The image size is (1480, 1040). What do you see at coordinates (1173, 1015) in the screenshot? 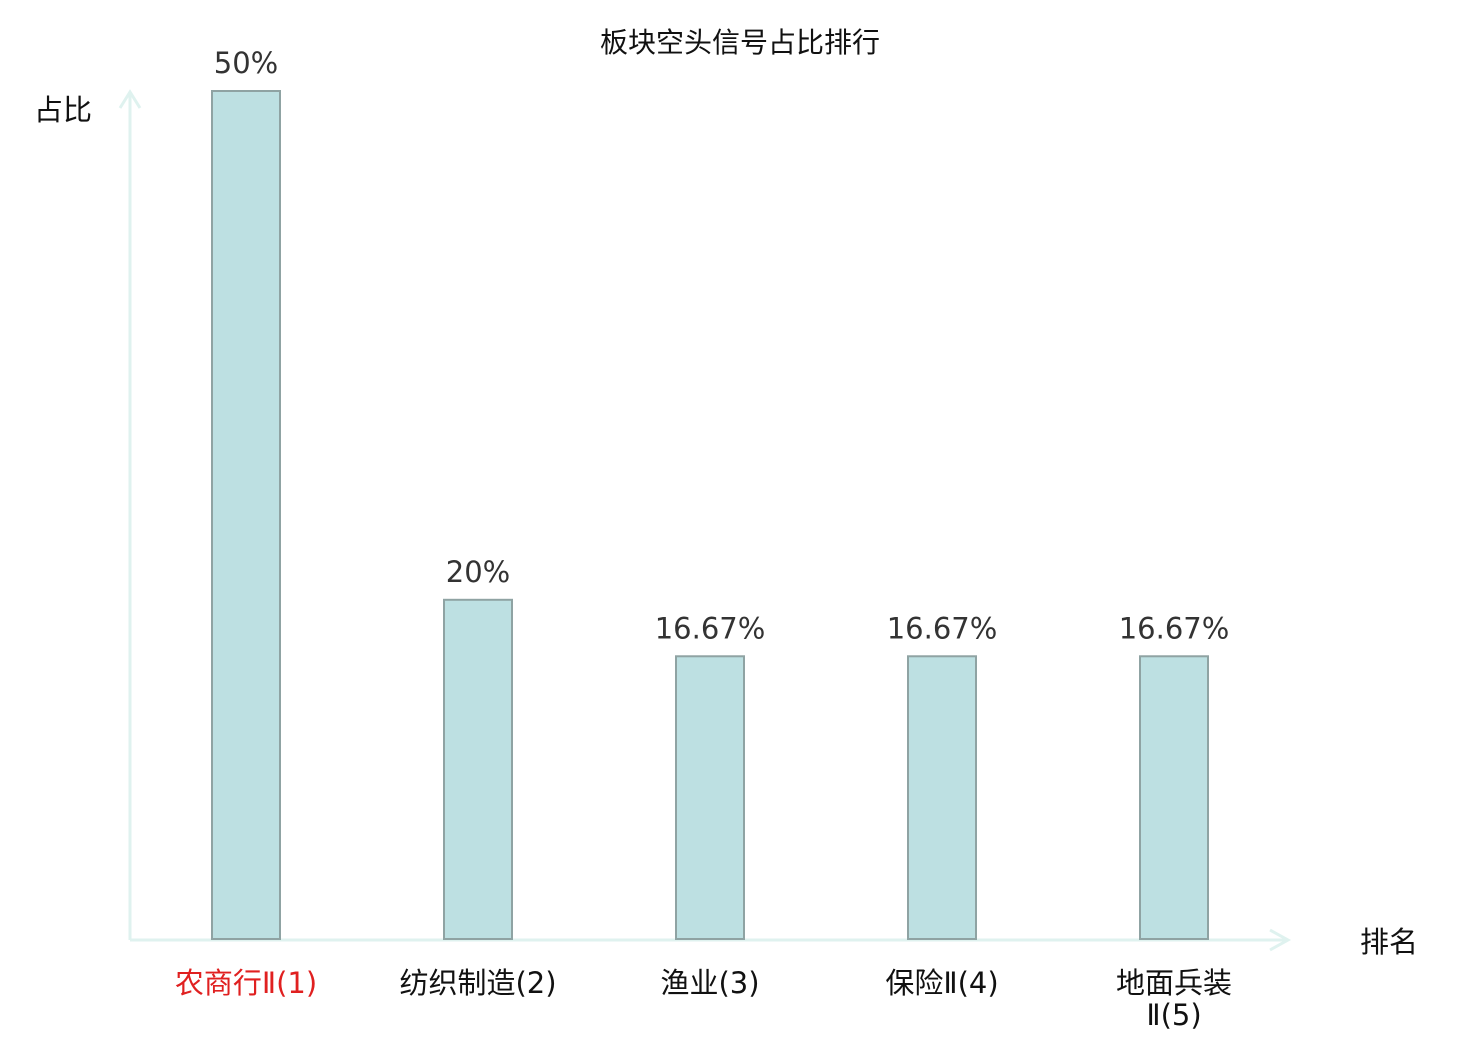
I see `x-tick-label-line: Ⅱ(5)` at bounding box center [1173, 1015].